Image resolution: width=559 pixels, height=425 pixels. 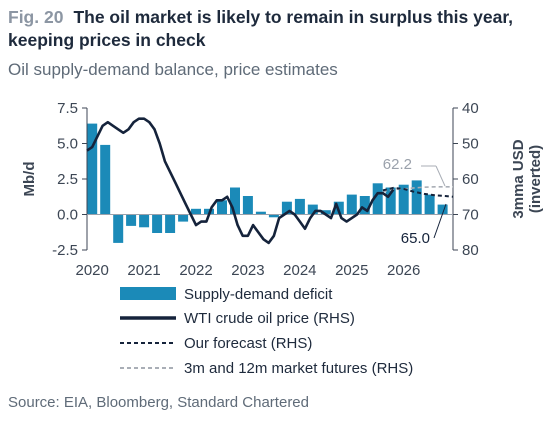 What do you see at coordinates (92, 270) in the screenshot?
I see `x-tick-2020: 2020` at bounding box center [92, 270].